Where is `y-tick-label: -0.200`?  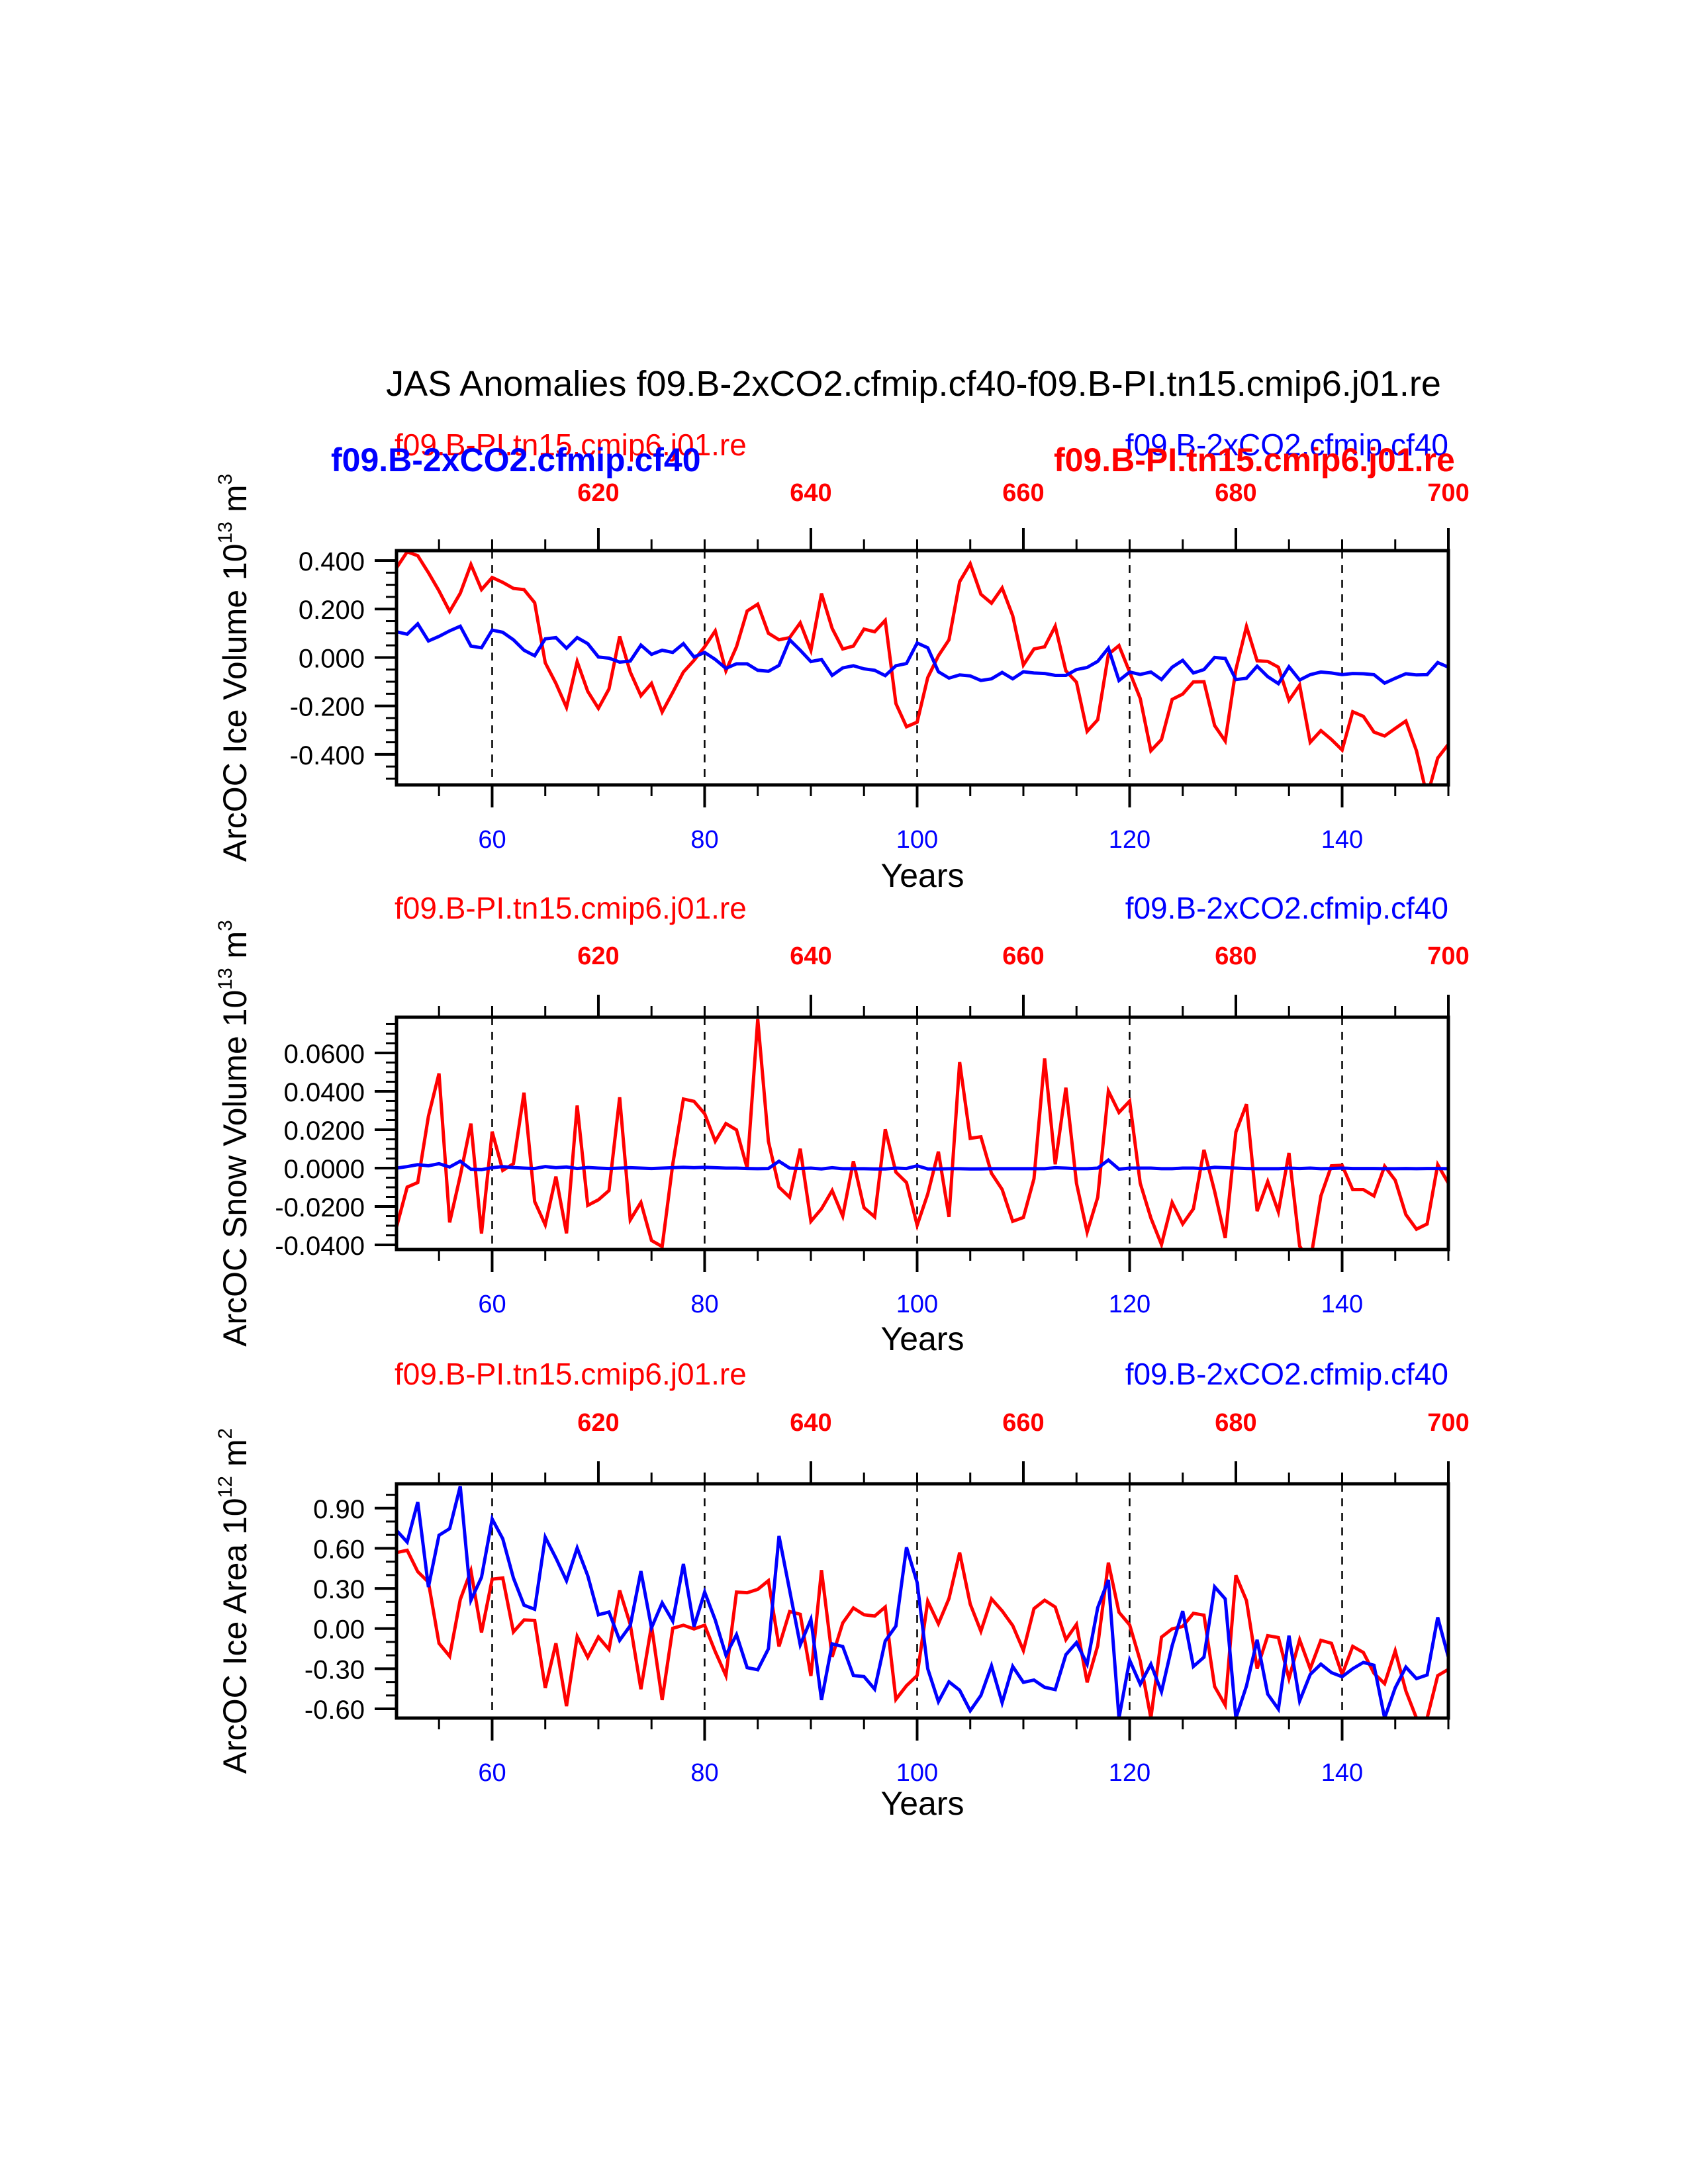
y-tick-label: -0.200 is located at coordinates (327, 707).